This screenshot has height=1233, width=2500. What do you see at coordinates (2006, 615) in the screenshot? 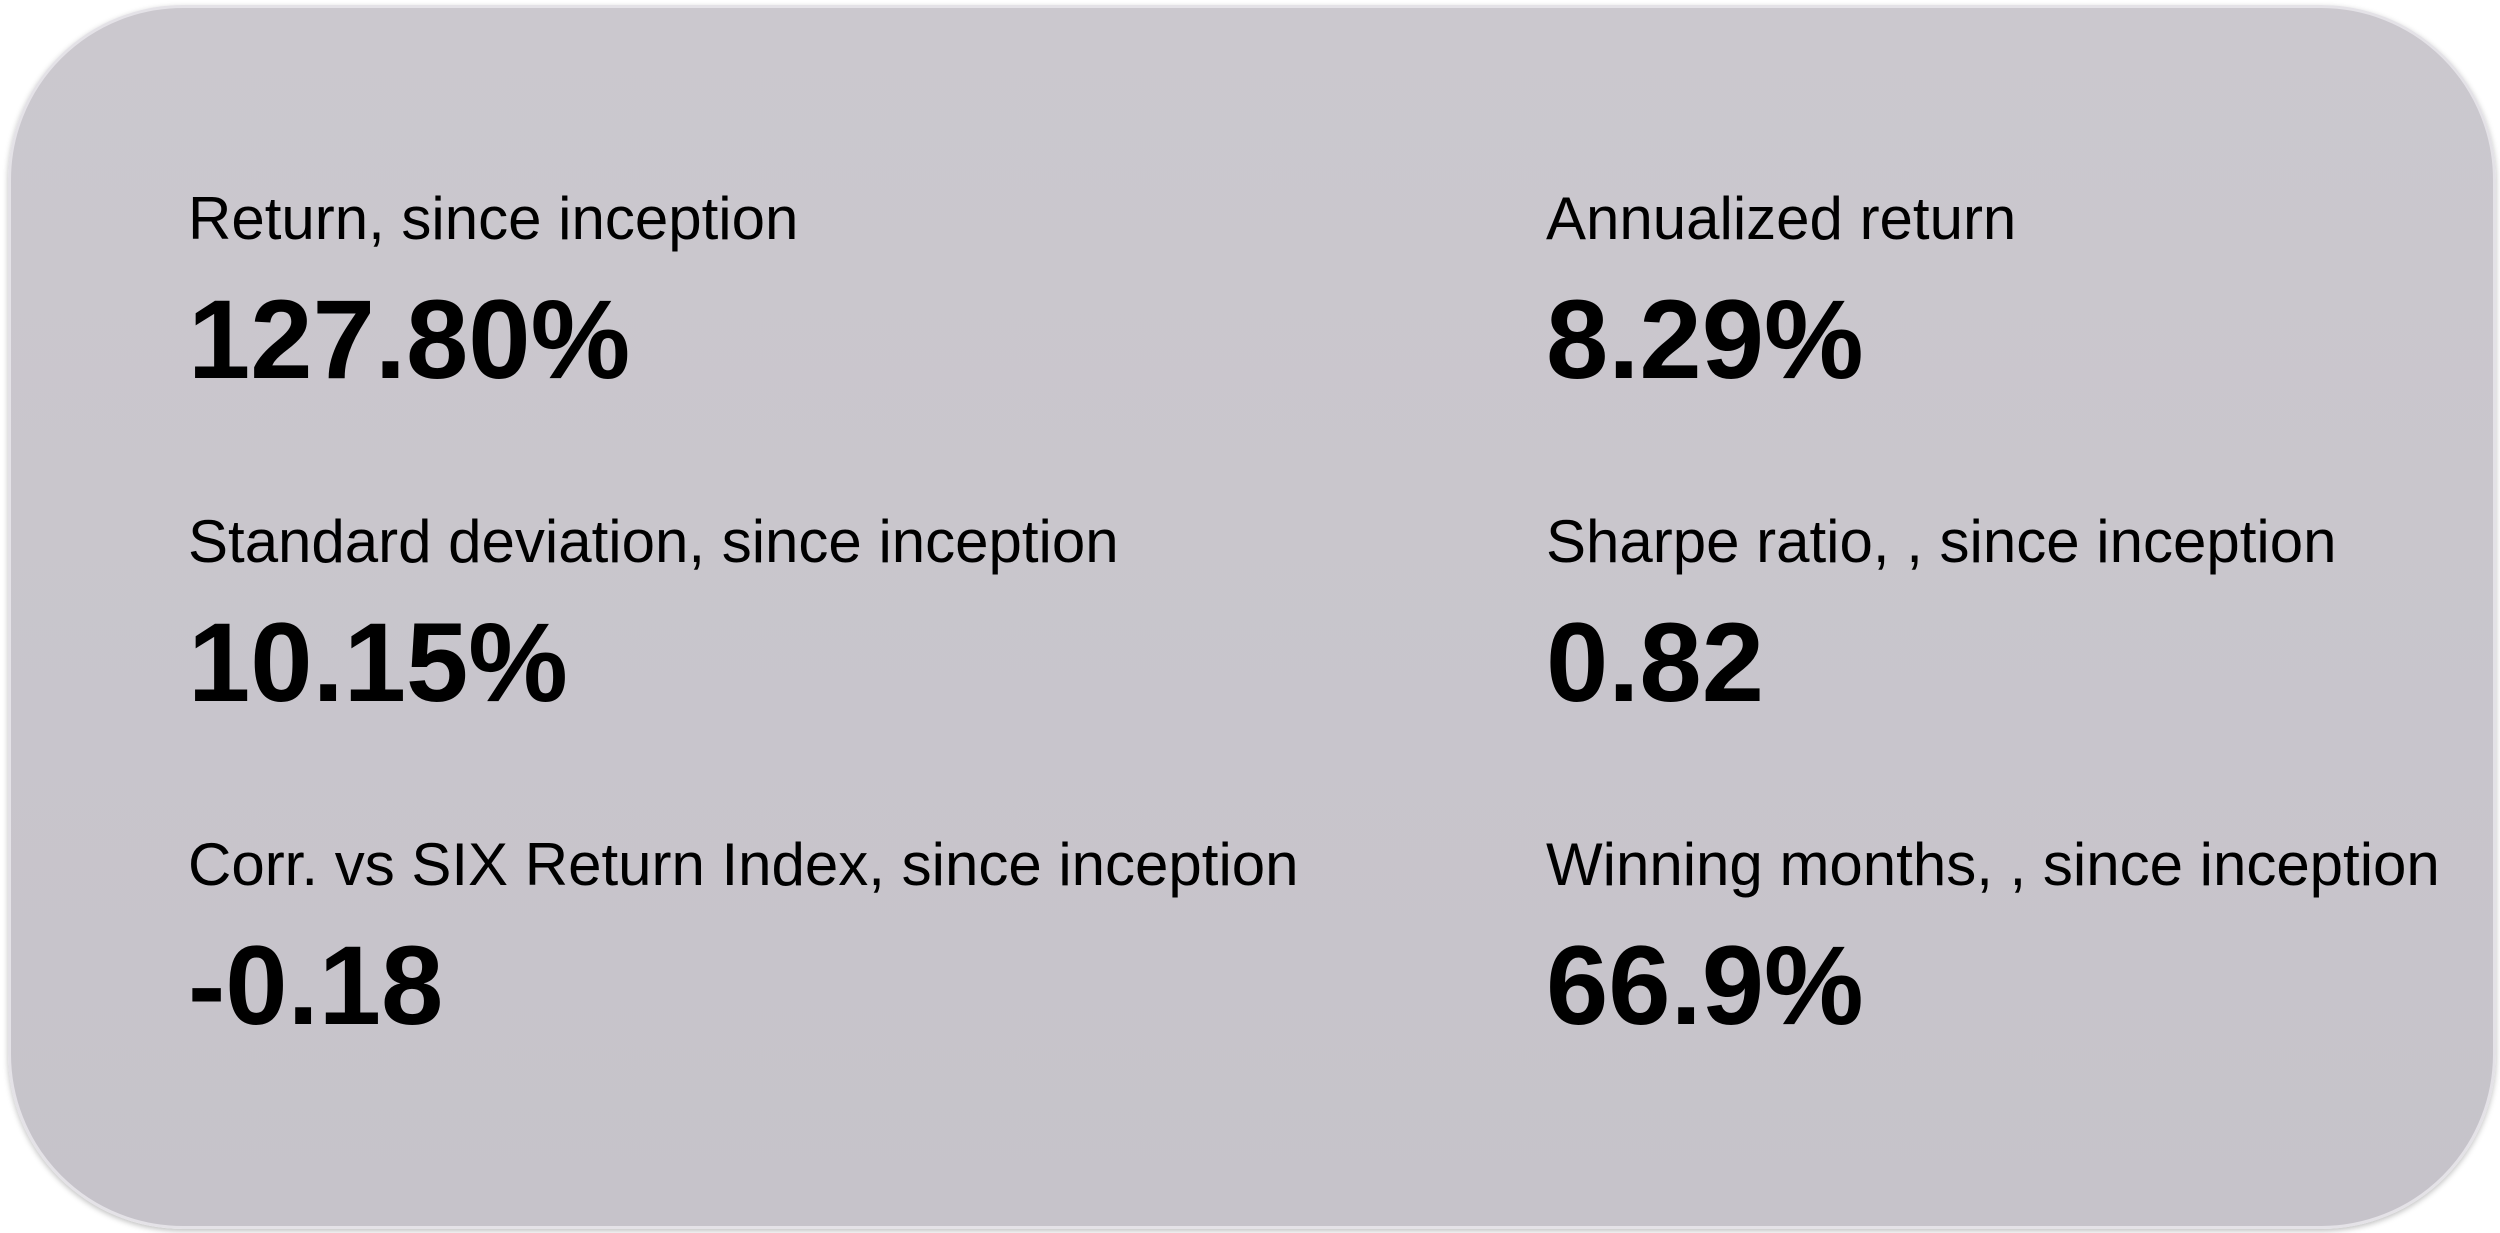
I see `metric: Sharpe ratio, , since inception 0.82` at bounding box center [2006, 615].